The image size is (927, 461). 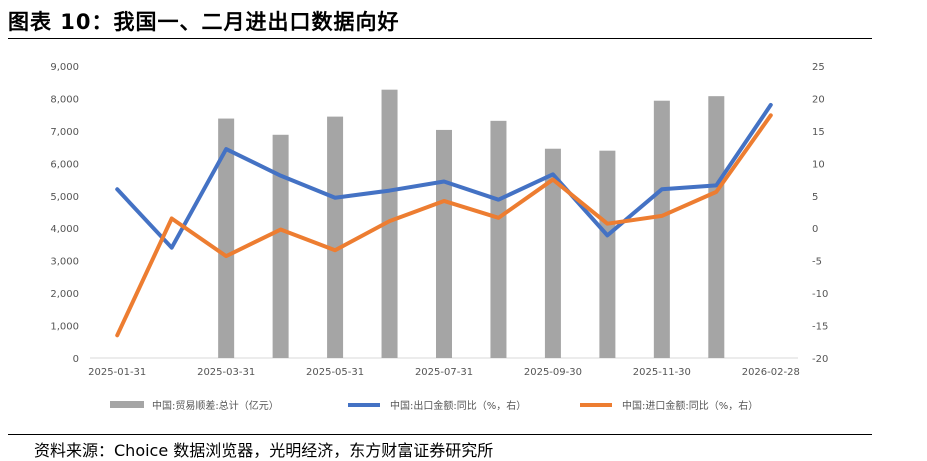 I want to click on x-tick-label: 2025-09-30, so click(x=553, y=372).